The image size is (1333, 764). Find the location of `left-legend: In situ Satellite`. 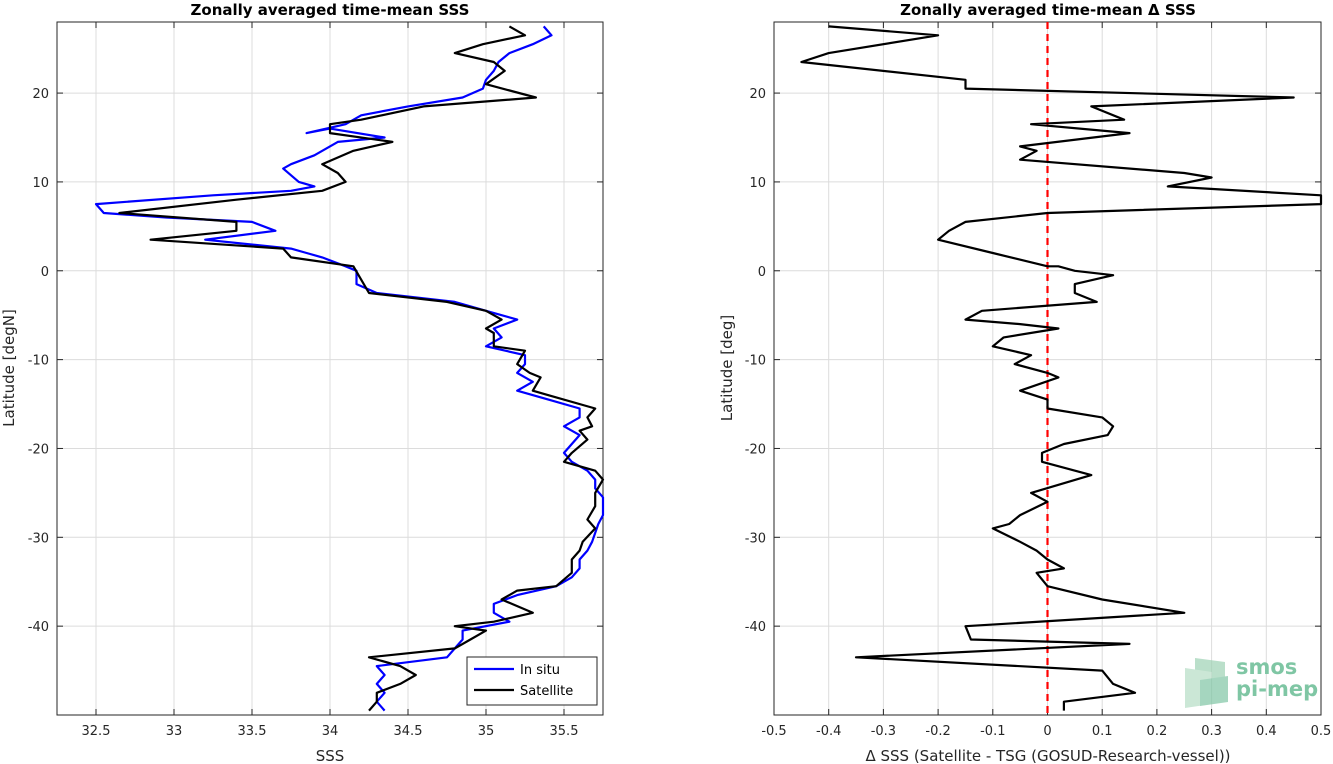

left-legend: In situ Satellite is located at coordinates (532, 681).